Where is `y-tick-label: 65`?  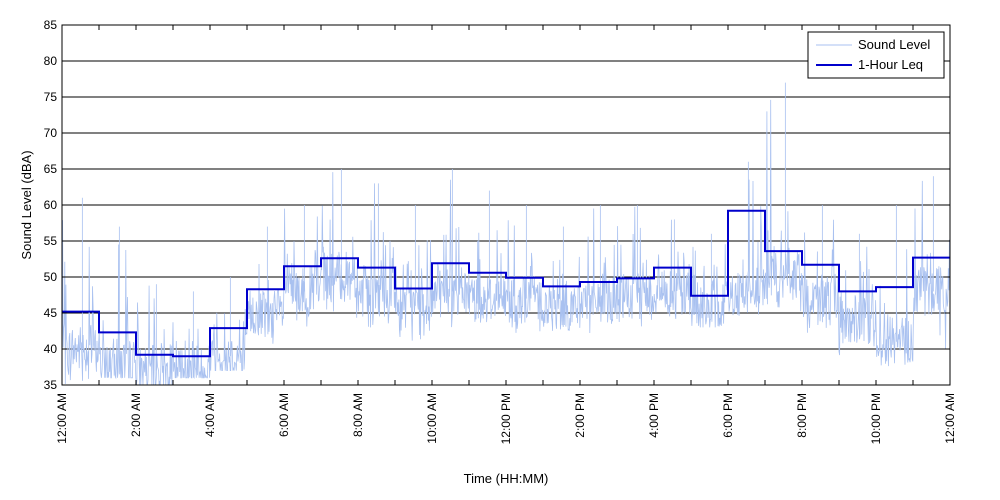 y-tick-label: 65 is located at coordinates (51, 169).